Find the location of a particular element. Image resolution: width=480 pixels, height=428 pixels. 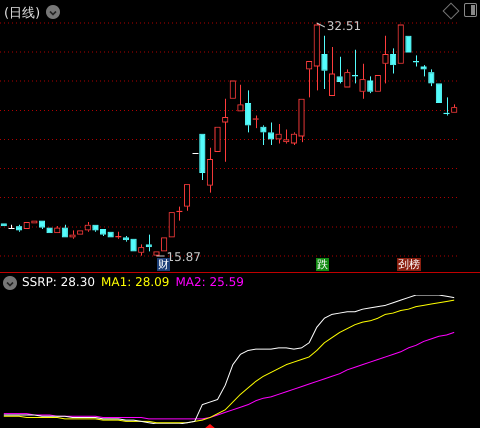

text: 刭榜 is located at coordinates (409, 264).